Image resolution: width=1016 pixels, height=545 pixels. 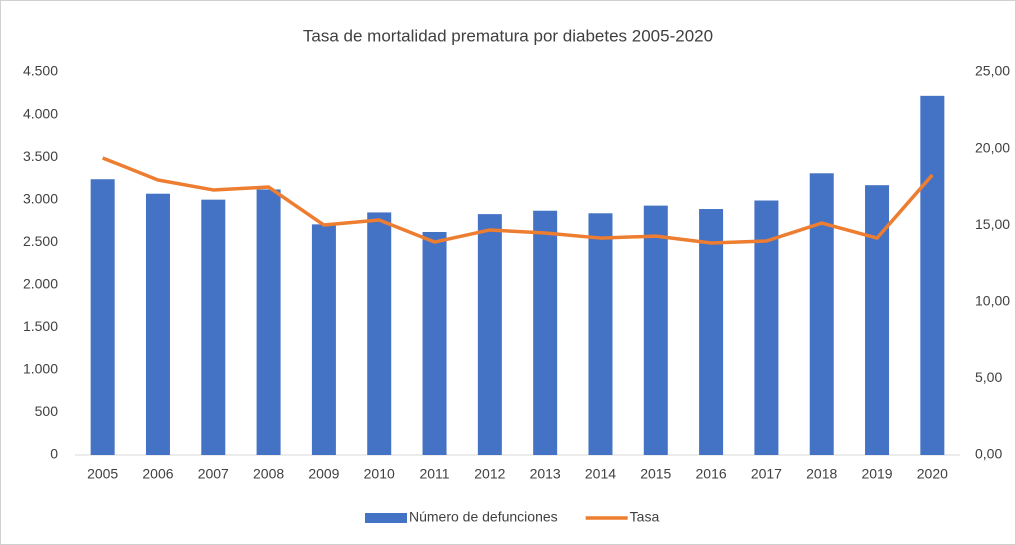 What do you see at coordinates (992, 71) in the screenshot?
I see `y2-tick-label: 25,00` at bounding box center [992, 71].